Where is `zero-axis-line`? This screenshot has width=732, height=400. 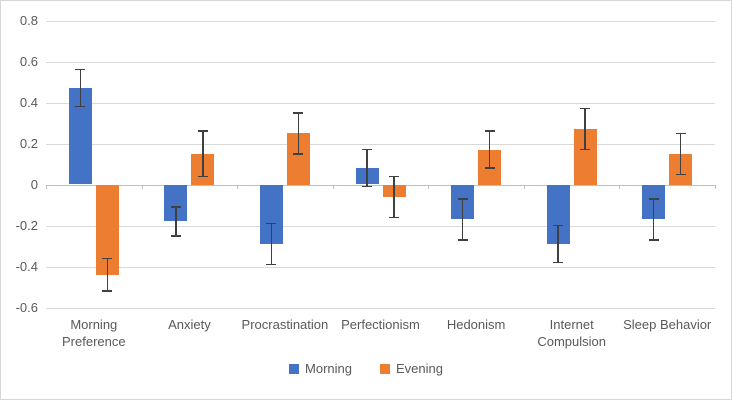 zero-axis-line is located at coordinates (380, 185).